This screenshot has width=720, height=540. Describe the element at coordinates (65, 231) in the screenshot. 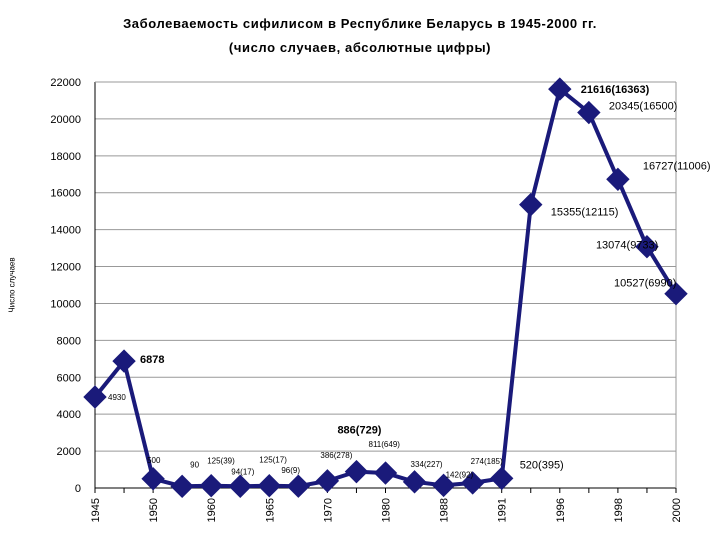

I see `y-tick-label: 14000` at that location.